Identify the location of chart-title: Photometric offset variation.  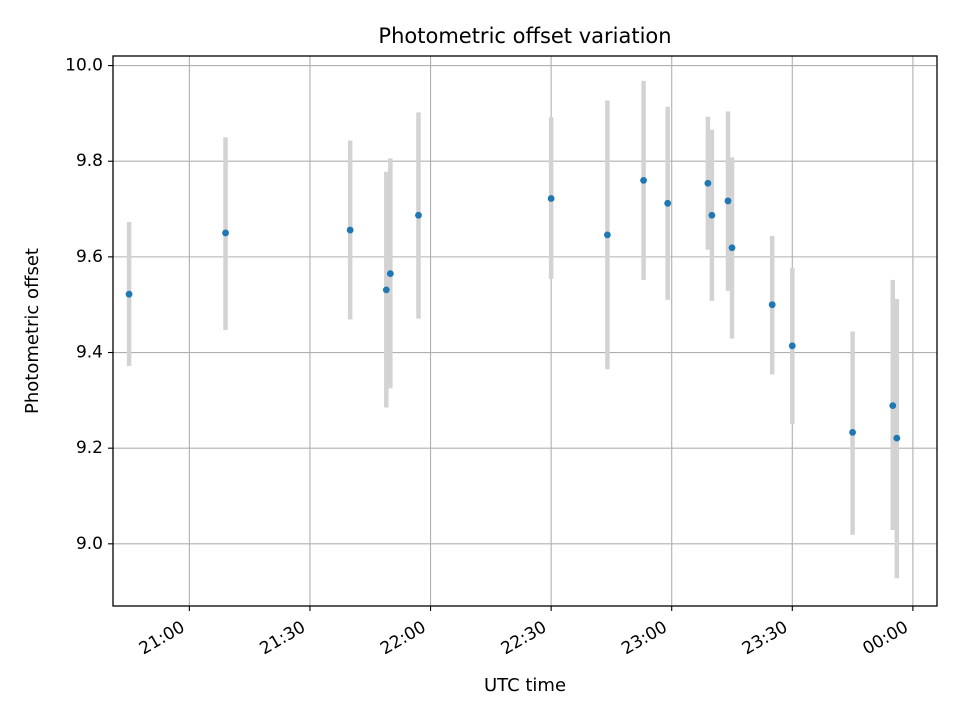
(524, 36).